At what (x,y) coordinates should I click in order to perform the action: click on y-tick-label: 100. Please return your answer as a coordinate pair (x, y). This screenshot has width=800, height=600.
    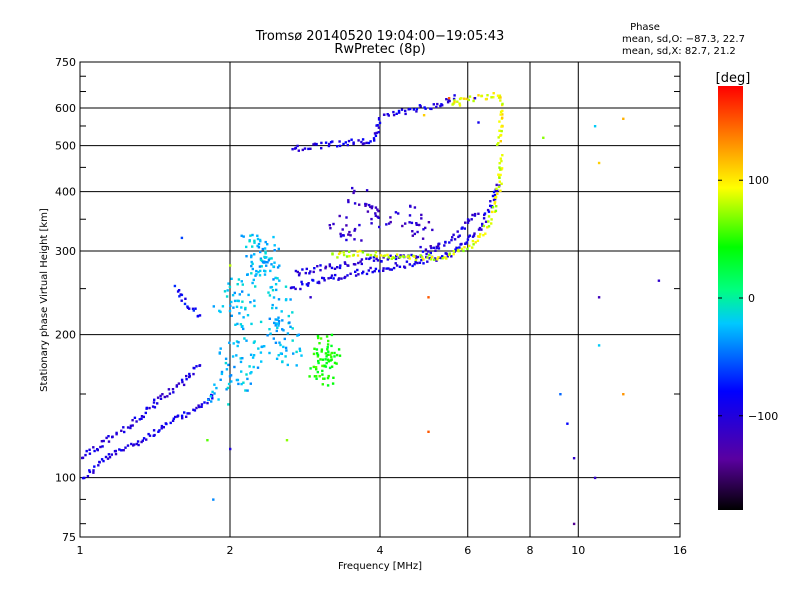
    Looking at the image, I should click on (65, 478).